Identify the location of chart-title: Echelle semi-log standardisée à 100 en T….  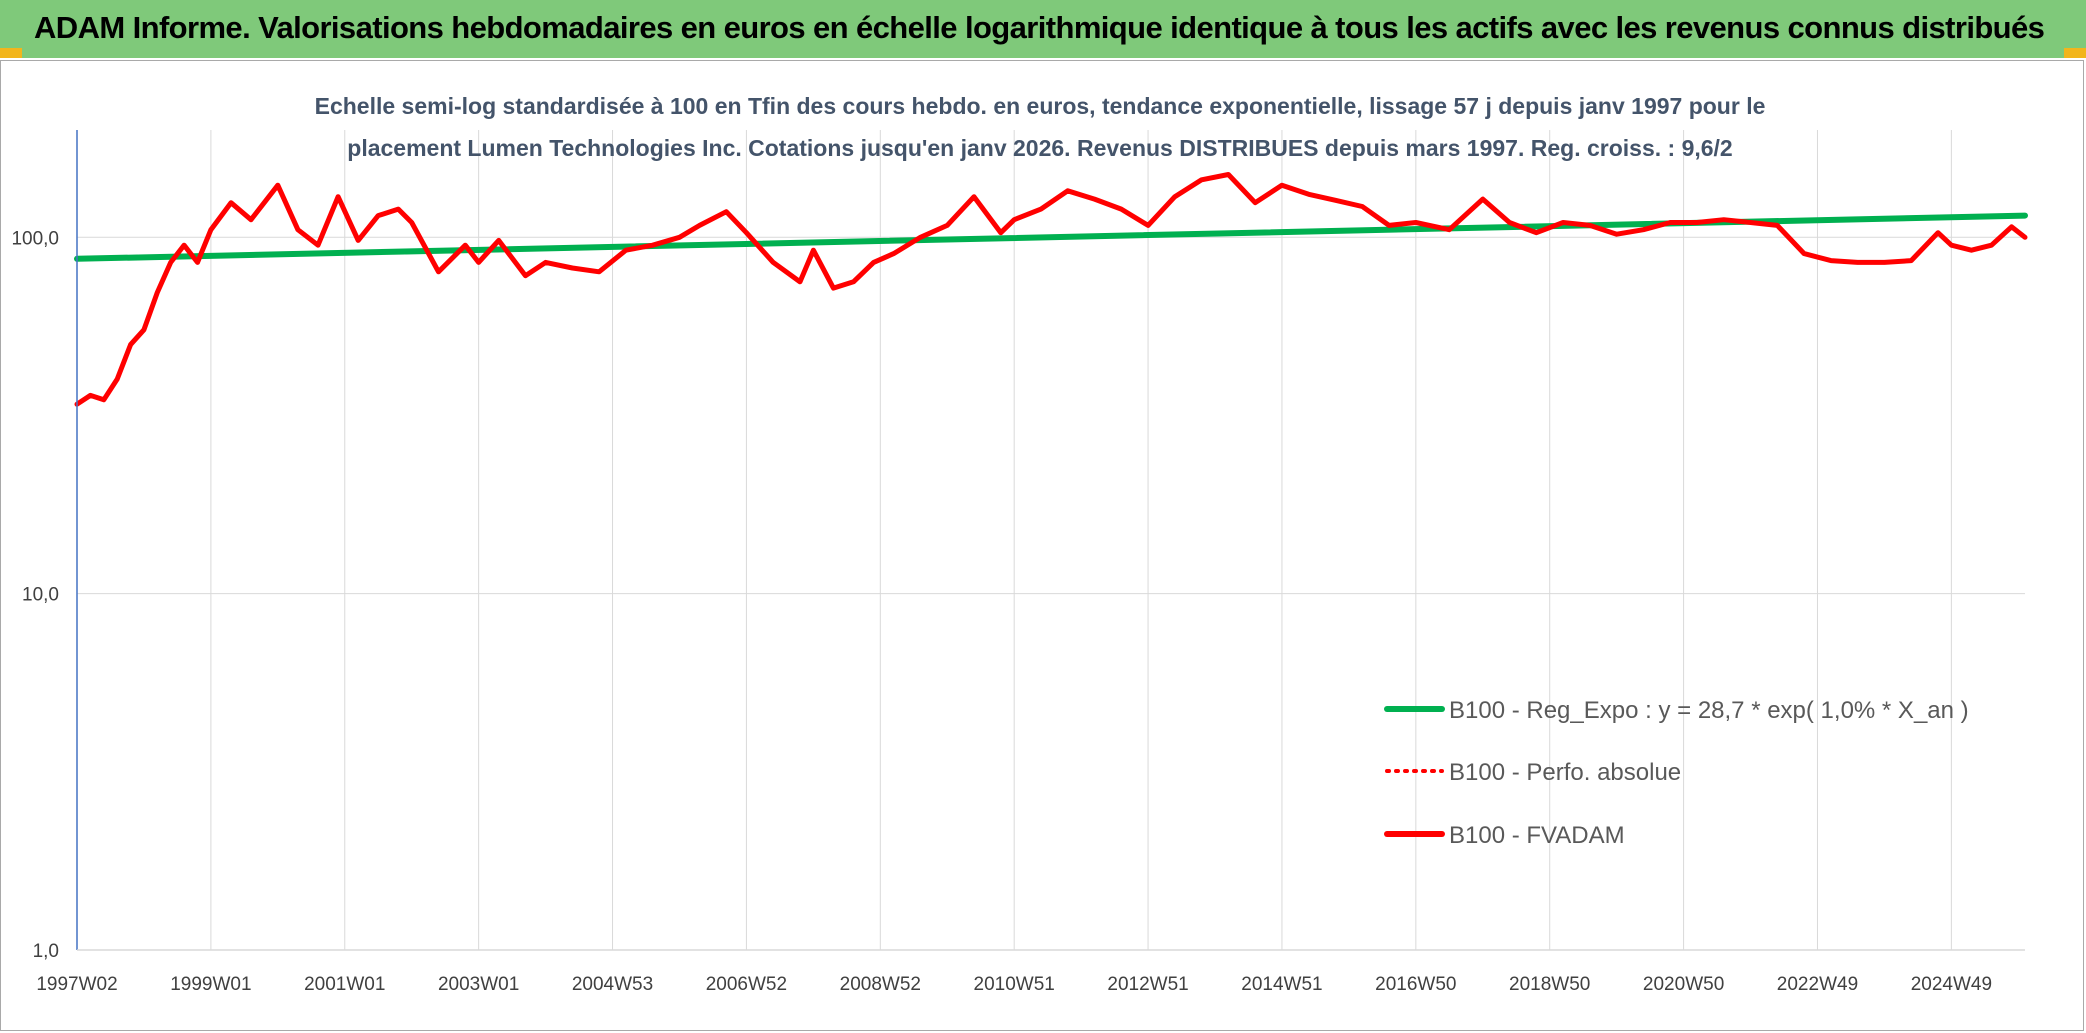
(1040, 127).